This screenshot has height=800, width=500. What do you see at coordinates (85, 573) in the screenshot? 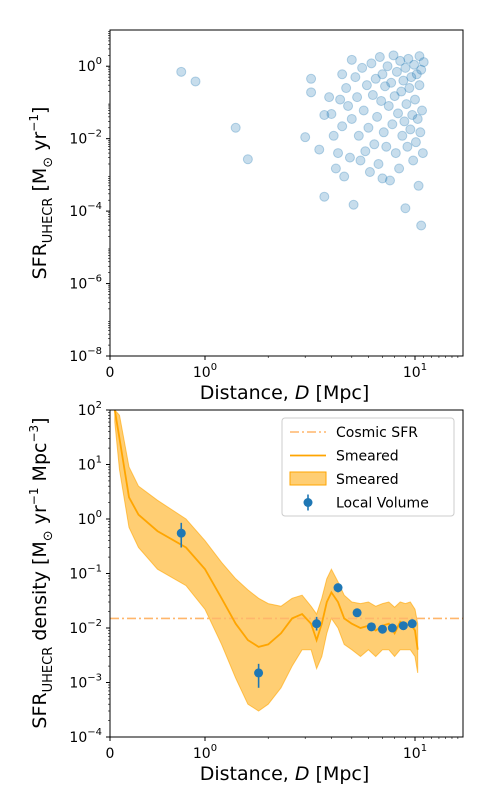
I see `y-tick-label: 10⁻¹` at bounding box center [85, 573].